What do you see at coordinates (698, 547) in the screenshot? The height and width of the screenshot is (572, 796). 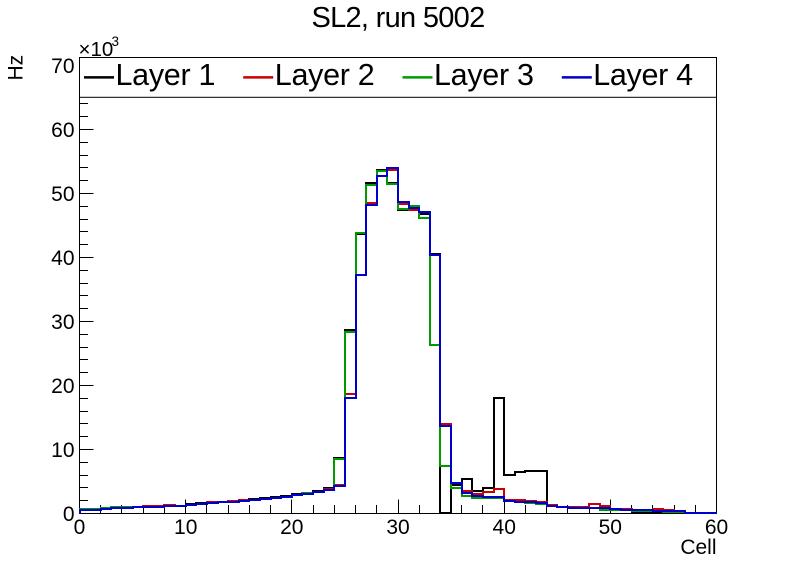 I see `svg-text: Cell` at bounding box center [698, 547].